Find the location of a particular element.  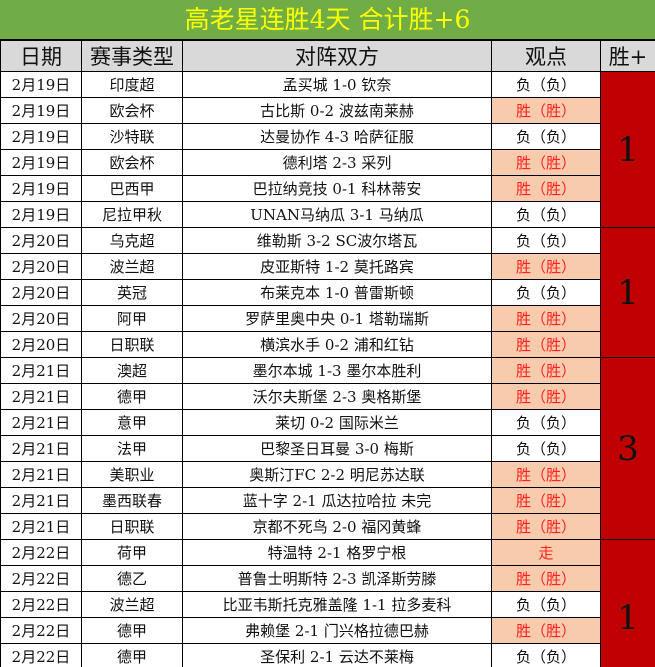

header-row: 日期 赛事类型 对阵双方 观点 胜+ is located at coordinates (327, 56).